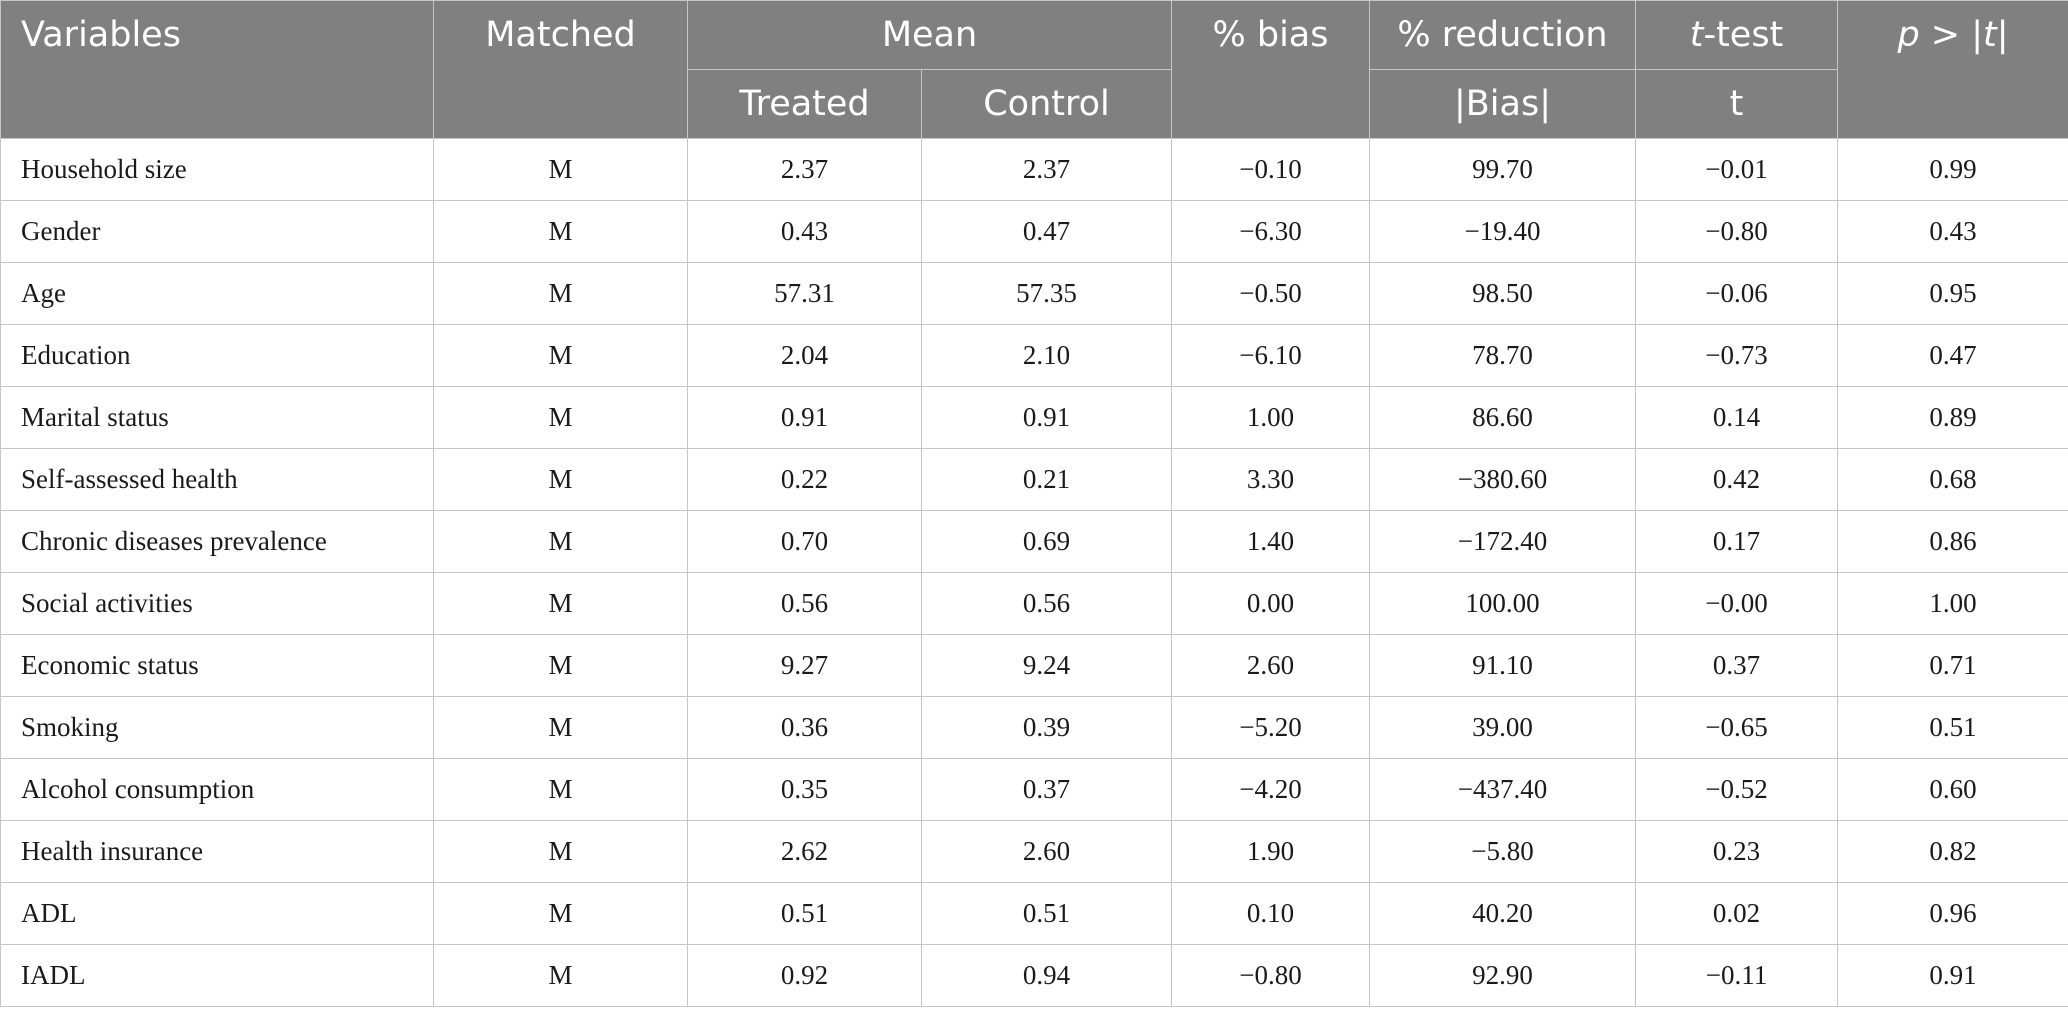  Describe the element at coordinates (1502, 851) in the screenshot. I see `cell-reduction: −5.80` at that location.